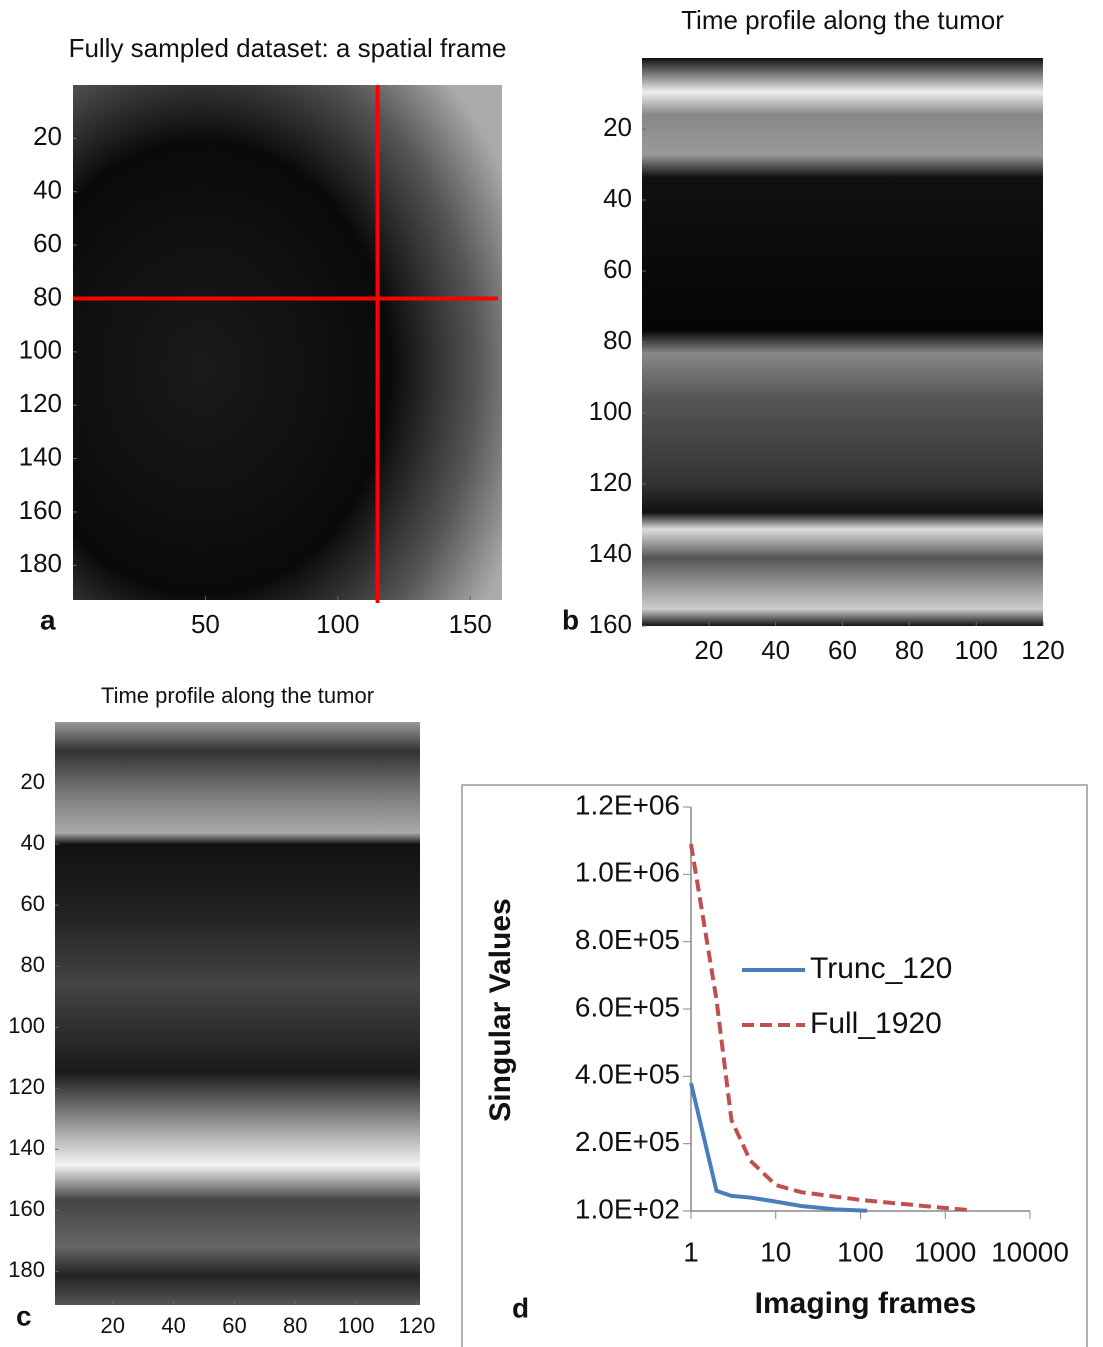 The height and width of the screenshot is (1347, 1103). Describe the element at coordinates (866, 1303) in the screenshot. I see `x-axis-title: Imaging frames` at that location.